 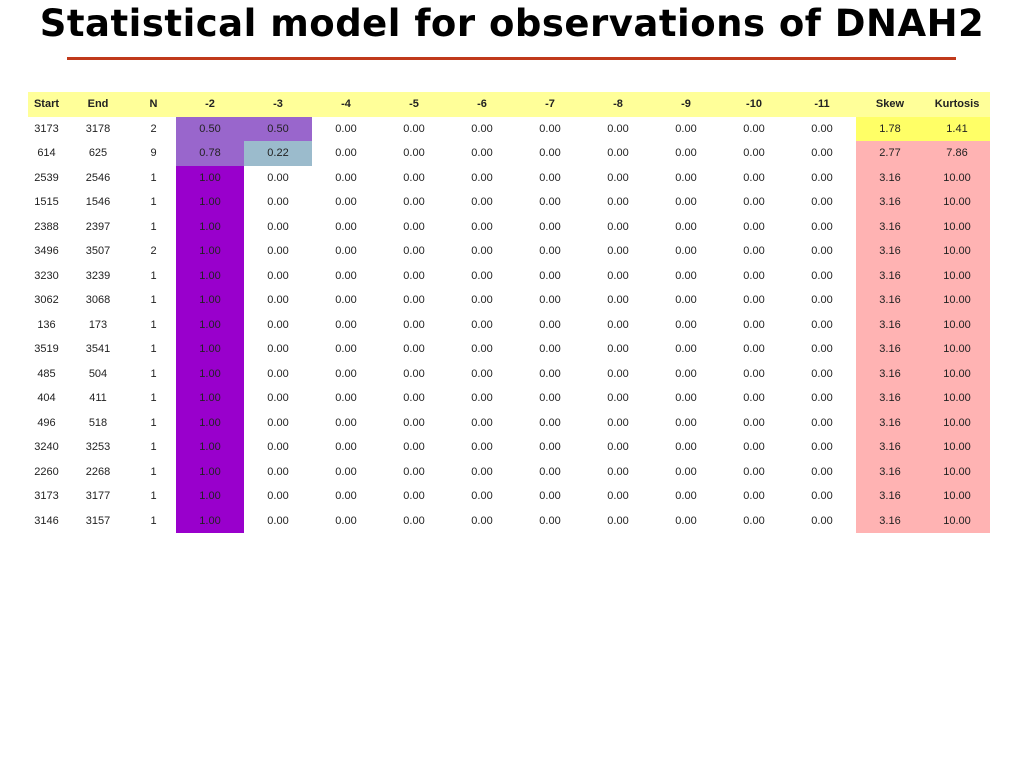 What do you see at coordinates (46, 447) in the screenshot?
I see `table-cell: 3240` at bounding box center [46, 447].